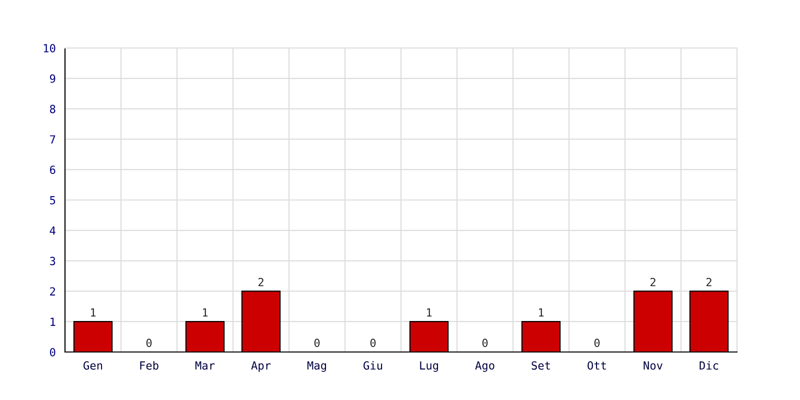  I want to click on y-tick-label: 9, so click(53, 78).